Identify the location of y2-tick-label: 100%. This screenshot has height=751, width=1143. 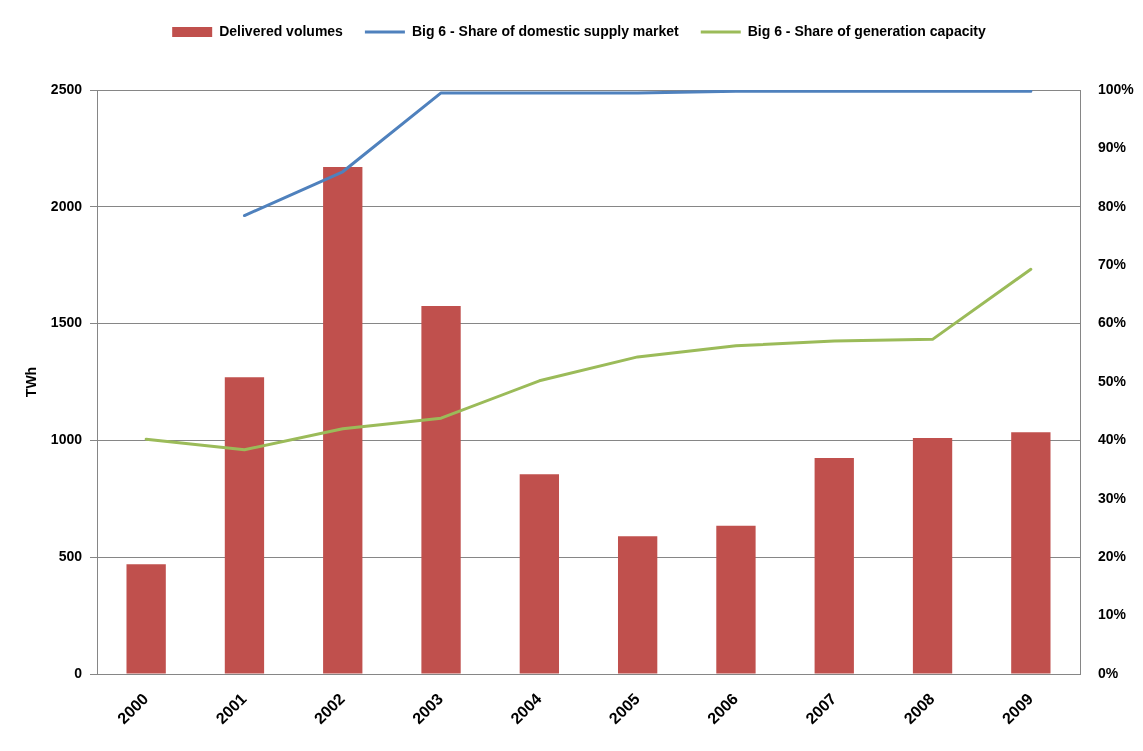
(1116, 88).